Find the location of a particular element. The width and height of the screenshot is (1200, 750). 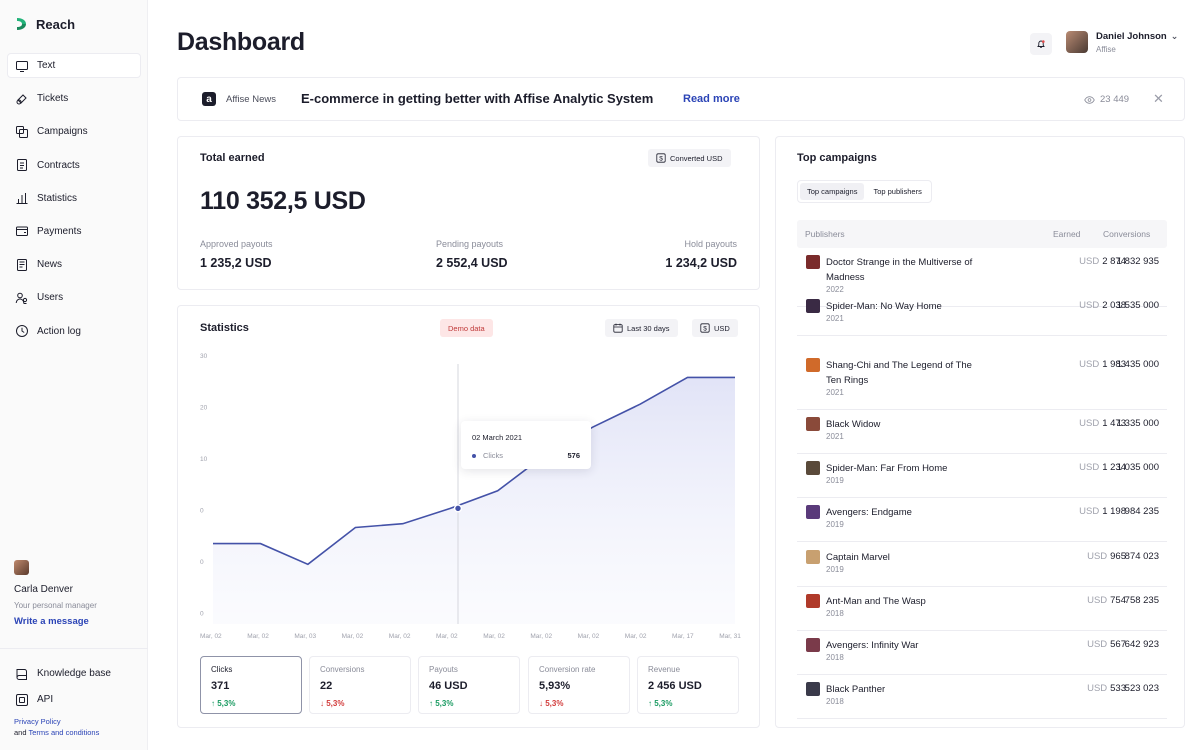

bell-icon is located at coordinates (1041, 44).